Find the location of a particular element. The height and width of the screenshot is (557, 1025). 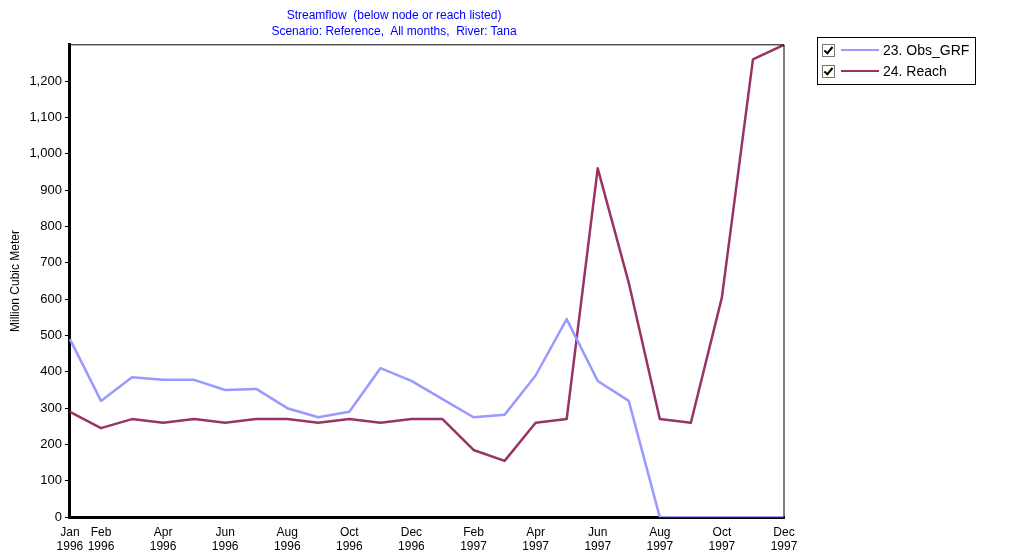

x-tick-label: Feb 1996 is located at coordinates (101, 539).